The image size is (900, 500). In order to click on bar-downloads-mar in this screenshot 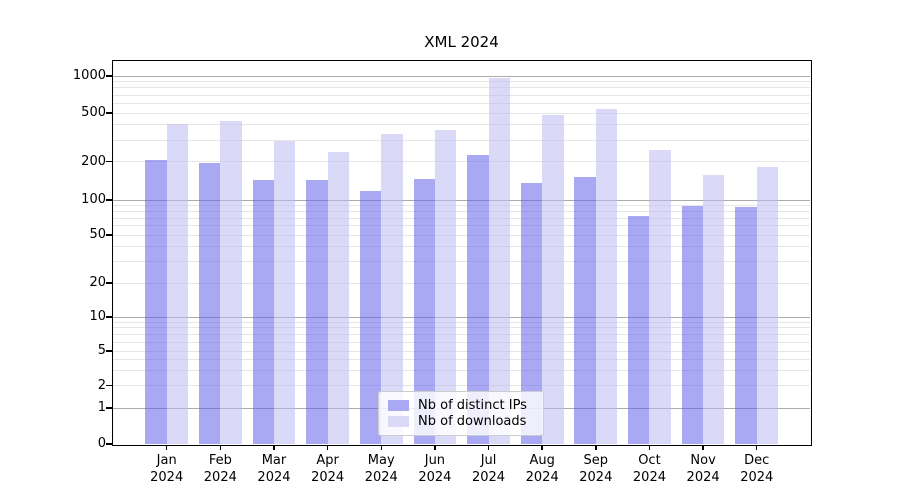, I will do `click(284, 292)`.